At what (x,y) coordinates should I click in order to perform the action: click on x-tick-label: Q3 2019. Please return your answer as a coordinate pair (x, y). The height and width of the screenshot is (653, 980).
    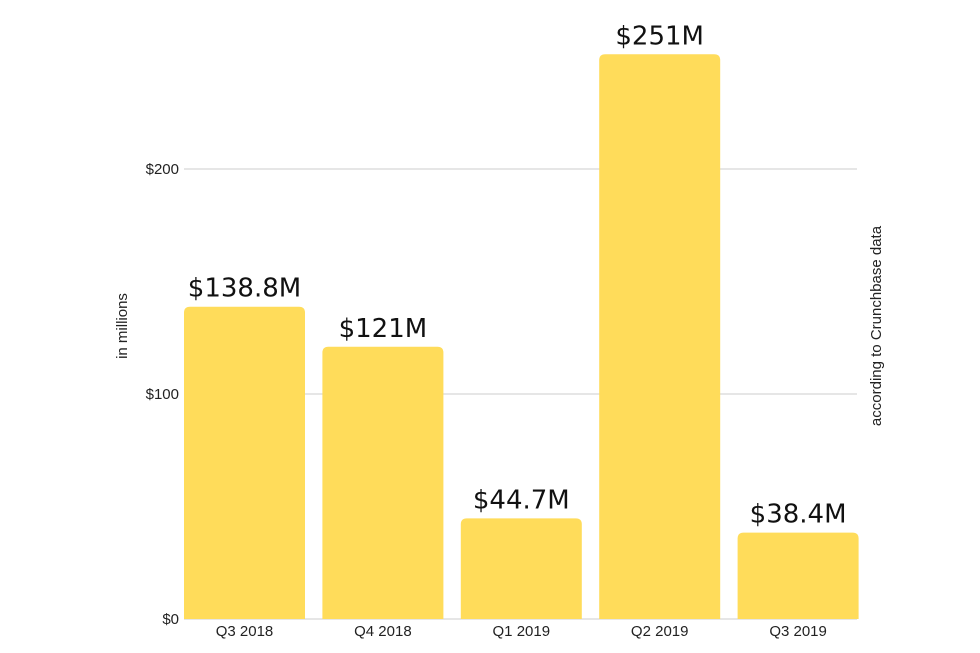
    Looking at the image, I should click on (798, 631).